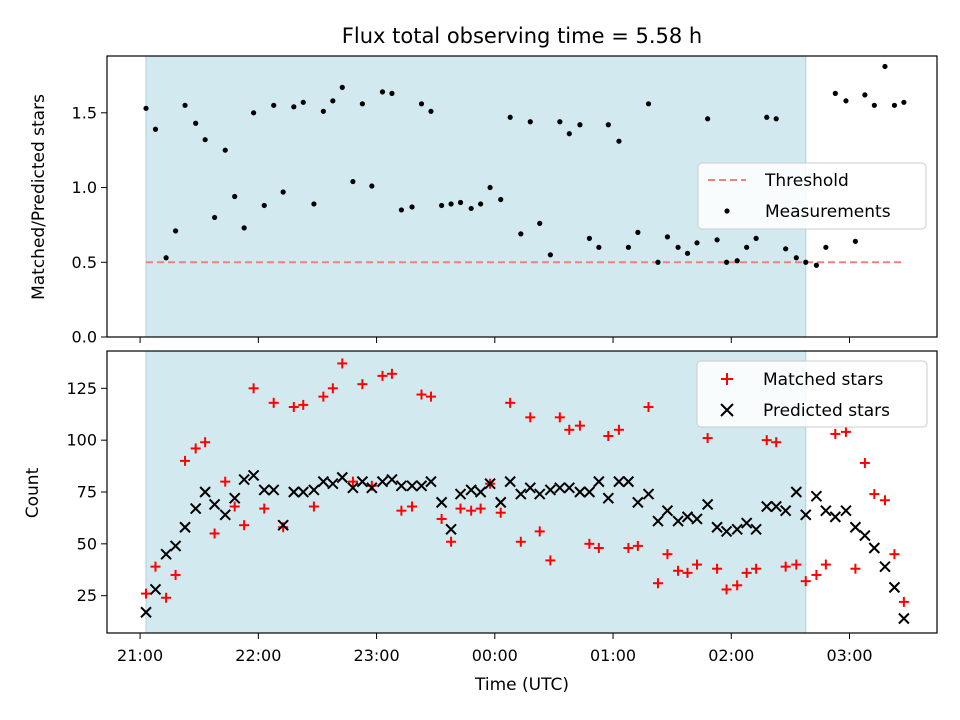  Describe the element at coordinates (522, 36) in the screenshot. I see `chart-title: Flux total observing time = 5.58 h` at that location.